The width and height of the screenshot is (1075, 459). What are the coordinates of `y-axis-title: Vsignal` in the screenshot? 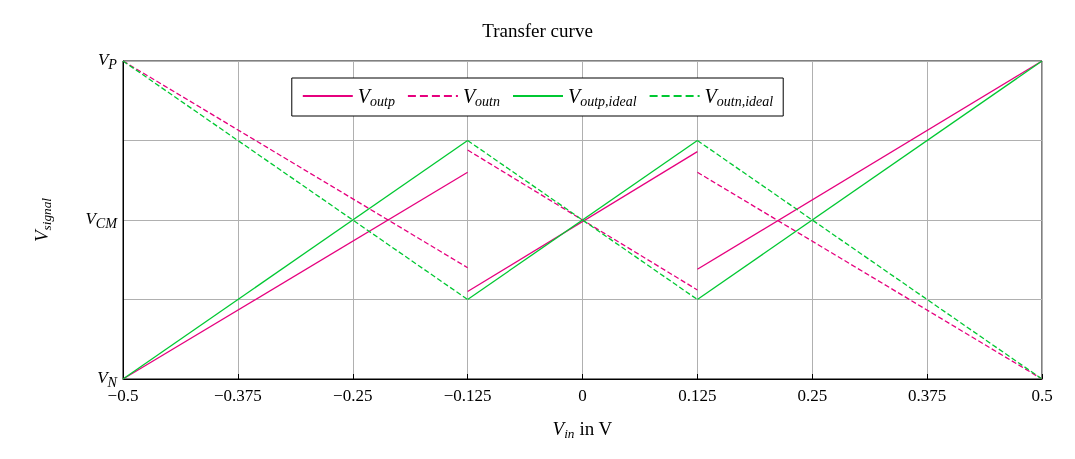 It's located at (42, 220).